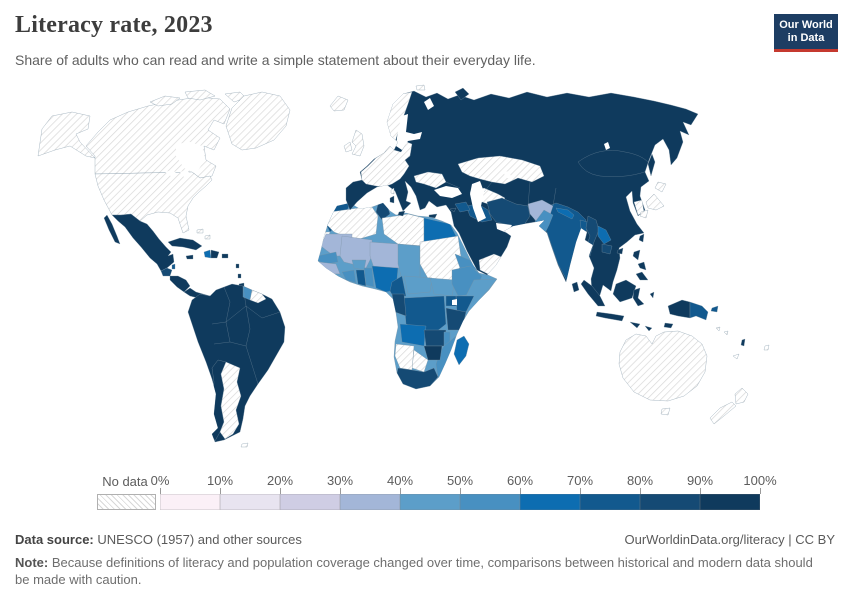 The image size is (850, 600). I want to click on region-laos, so click(604, 235).